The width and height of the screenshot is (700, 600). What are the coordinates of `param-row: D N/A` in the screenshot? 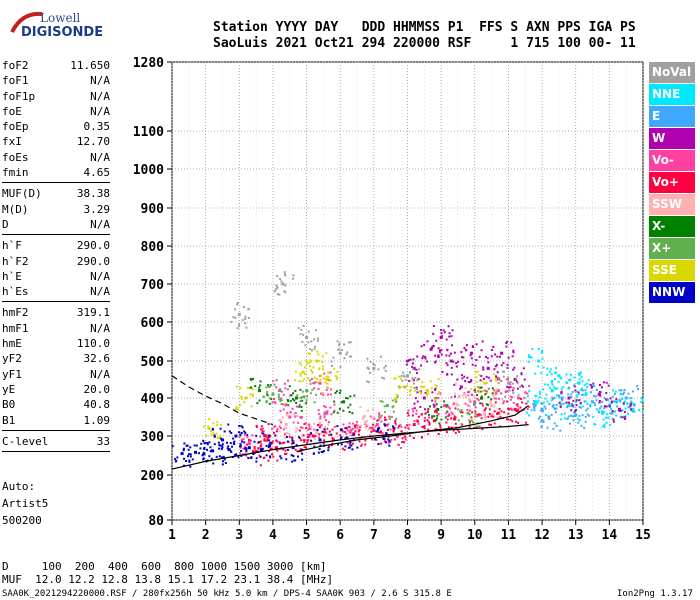 It's located at (56, 224).